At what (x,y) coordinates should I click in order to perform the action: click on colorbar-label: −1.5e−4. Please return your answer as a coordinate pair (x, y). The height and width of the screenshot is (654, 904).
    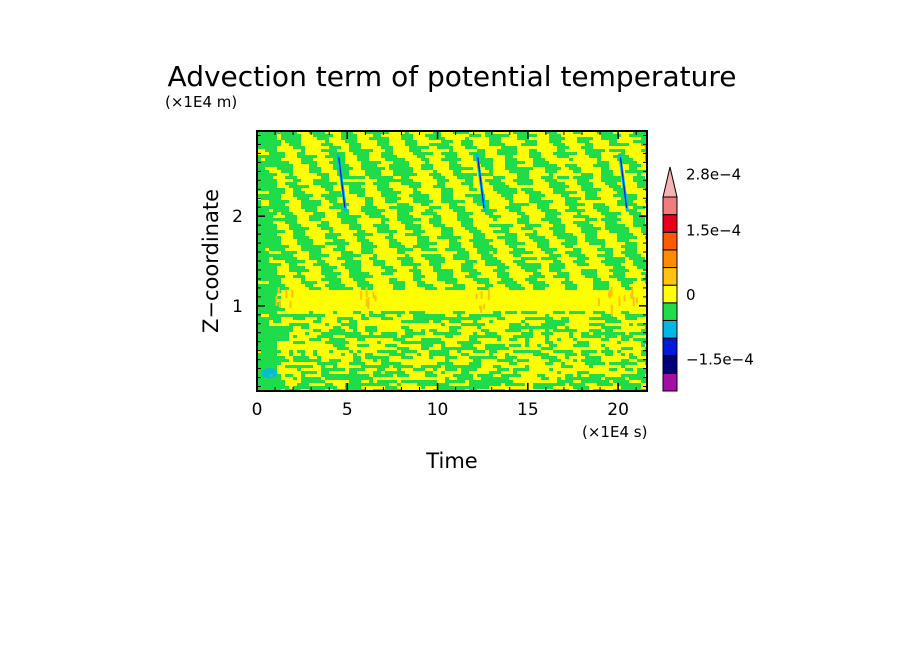
    Looking at the image, I should click on (720, 360).